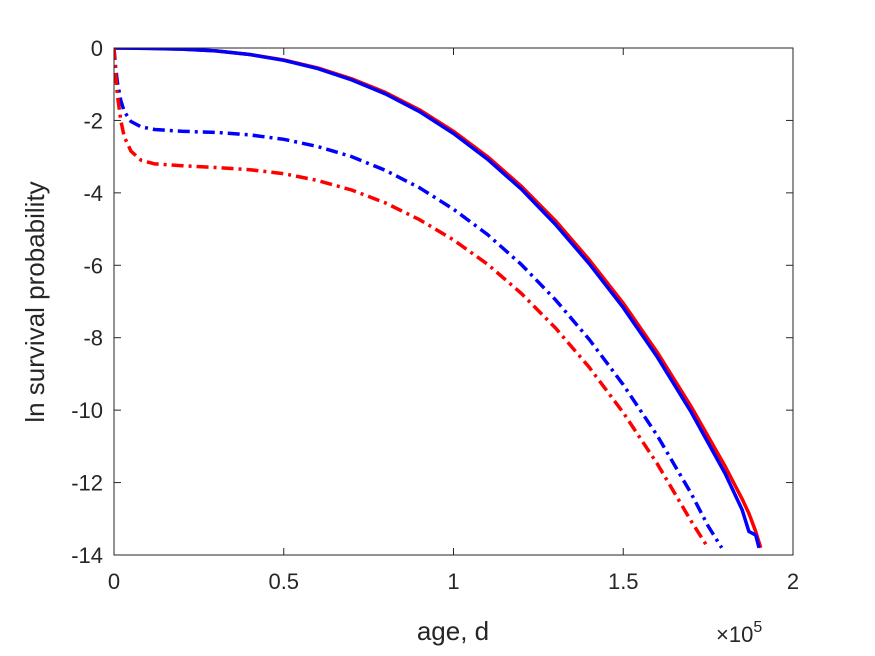 Image resolution: width=875 pixels, height=656 pixels. Describe the element at coordinates (623, 581) in the screenshot. I see `x-tick-label: 1.5` at that location.